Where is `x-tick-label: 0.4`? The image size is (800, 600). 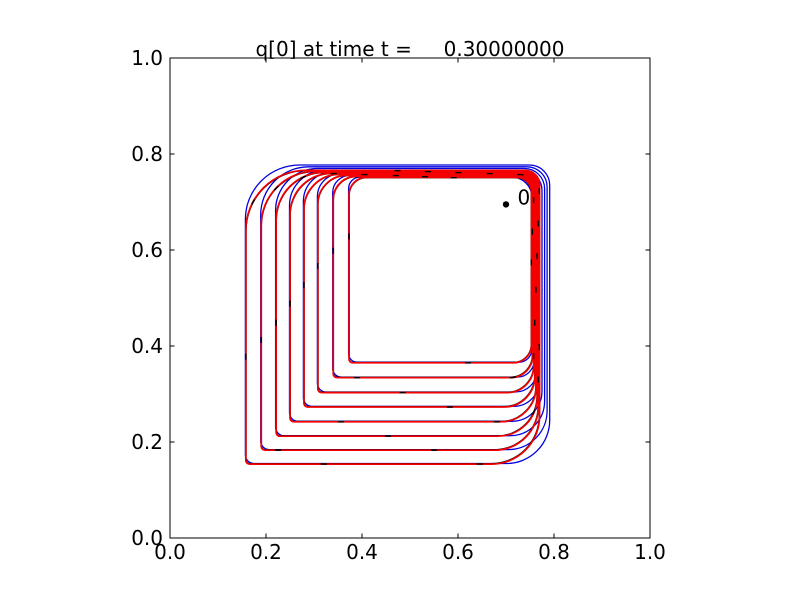 x-tick-label: 0.4 is located at coordinates (362, 552).